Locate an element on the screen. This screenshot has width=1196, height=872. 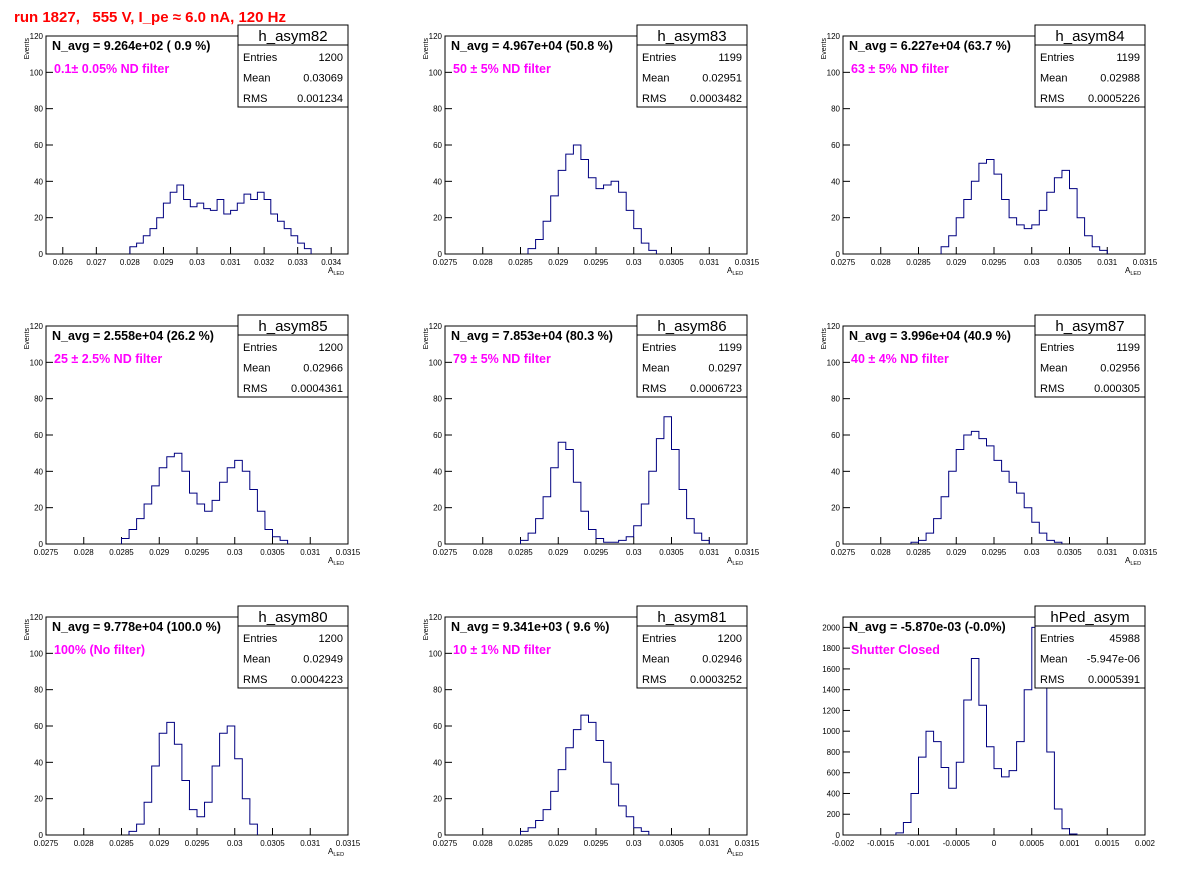
navg-text: N_avg = 4.967e+04 (50.8 %) is located at coordinates (532, 46).